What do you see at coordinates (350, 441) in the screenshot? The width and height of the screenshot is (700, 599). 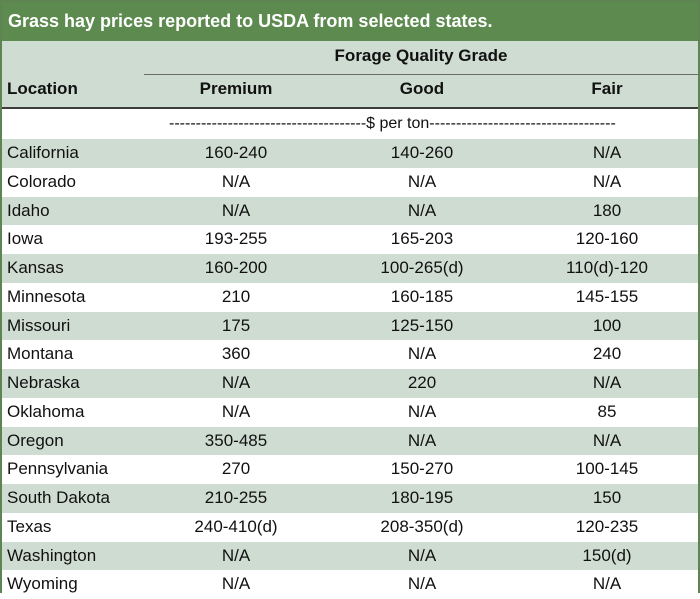 I see `table-row: Oregon 350-485 N/A N/A` at bounding box center [350, 441].